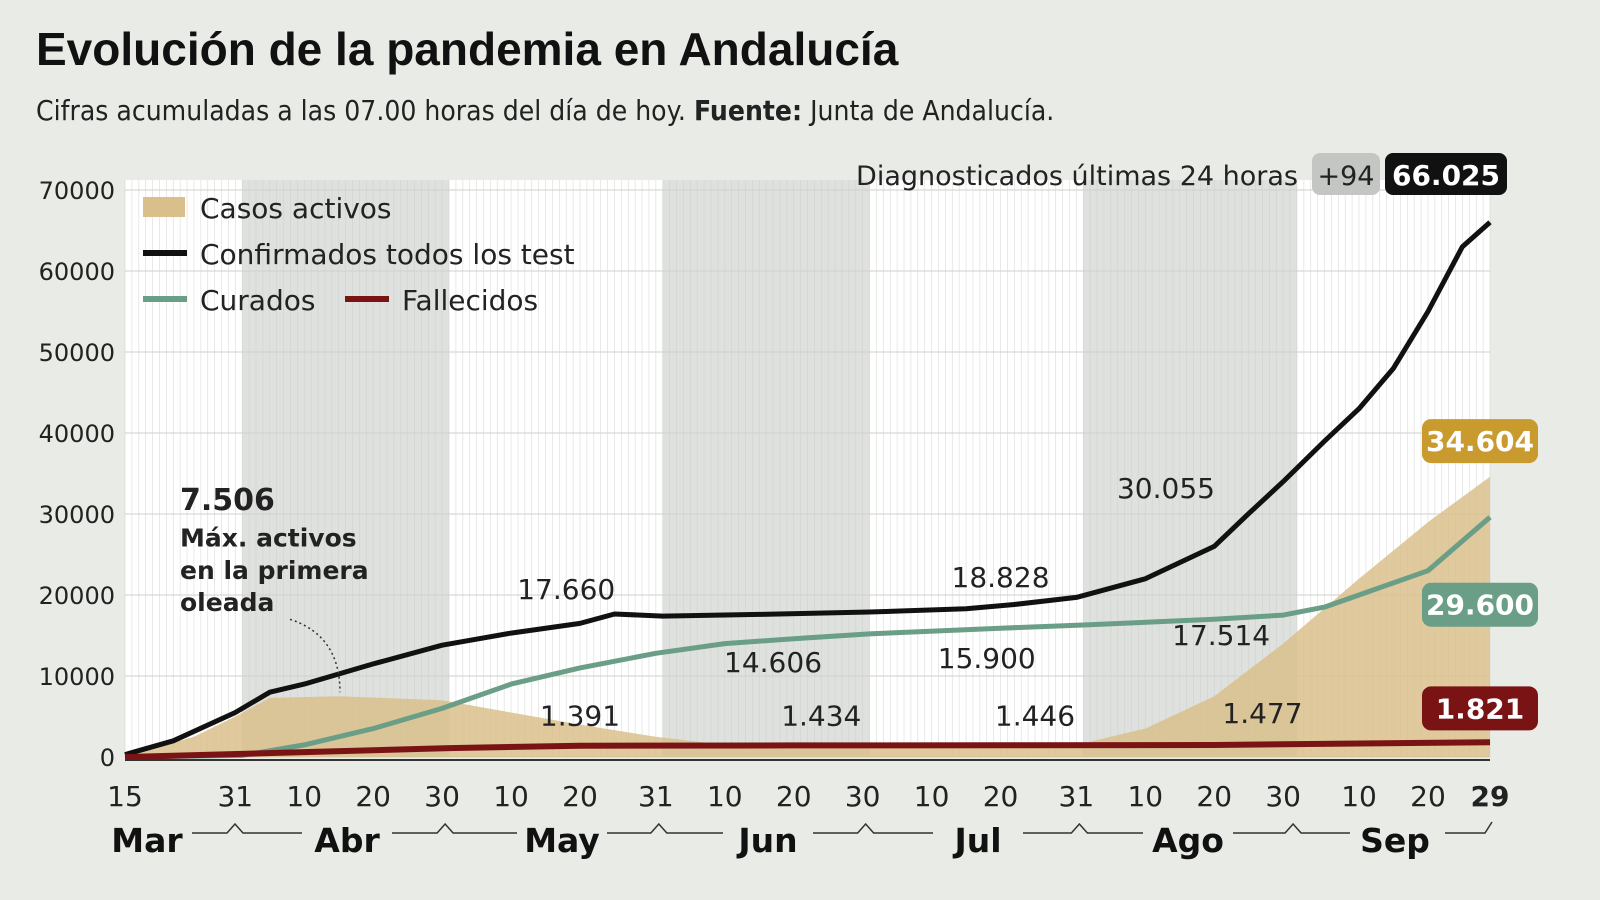 This screenshot has width=1600, height=900. I want to click on y-tick-label: 0, so click(107, 758).